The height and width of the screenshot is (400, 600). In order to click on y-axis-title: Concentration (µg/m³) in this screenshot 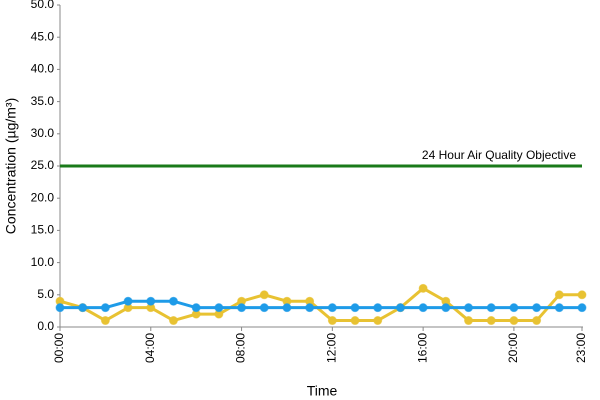, I will do `click(11, 166)`.